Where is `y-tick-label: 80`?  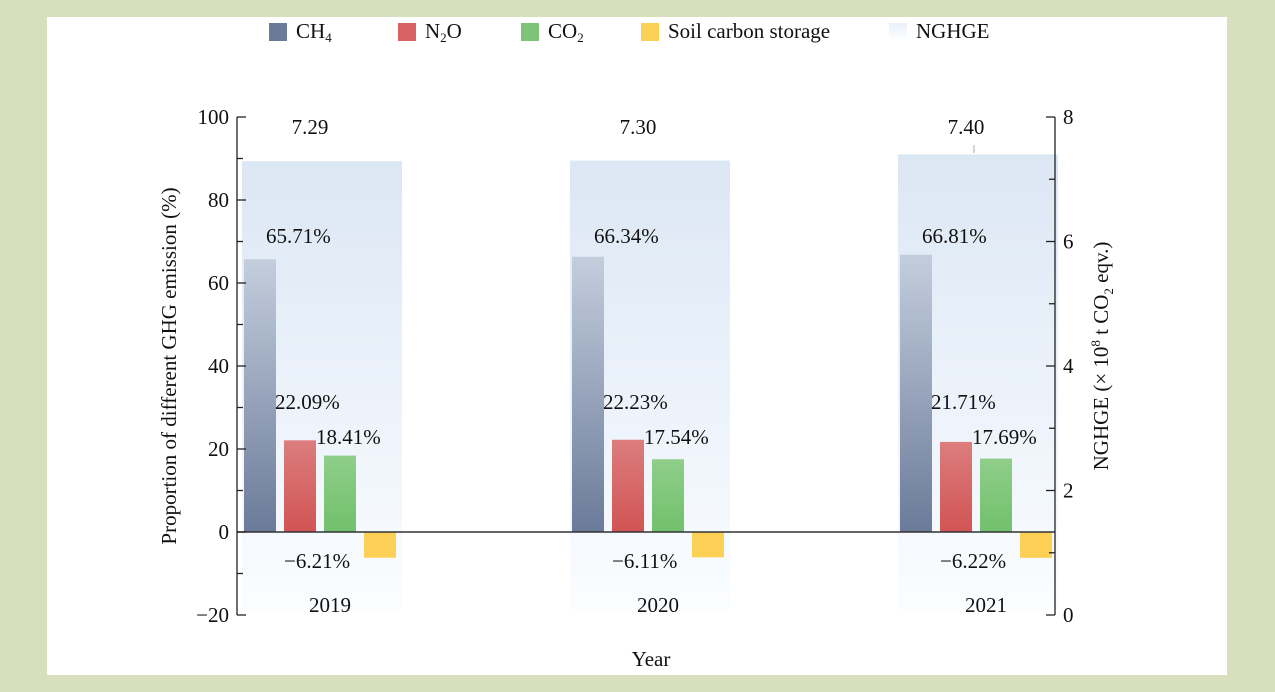 y-tick-label: 80 is located at coordinates (218, 200).